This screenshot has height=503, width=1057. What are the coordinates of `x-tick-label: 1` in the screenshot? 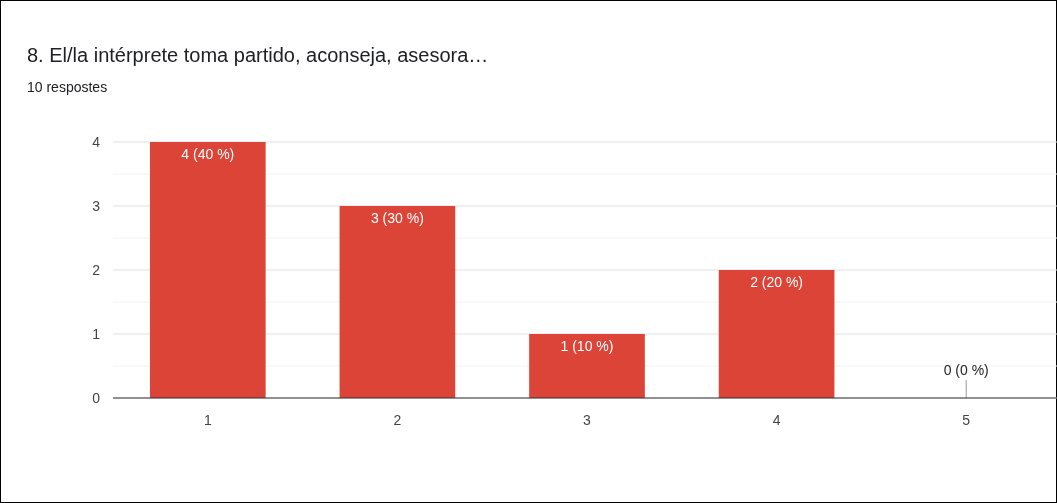 It's located at (207, 420).